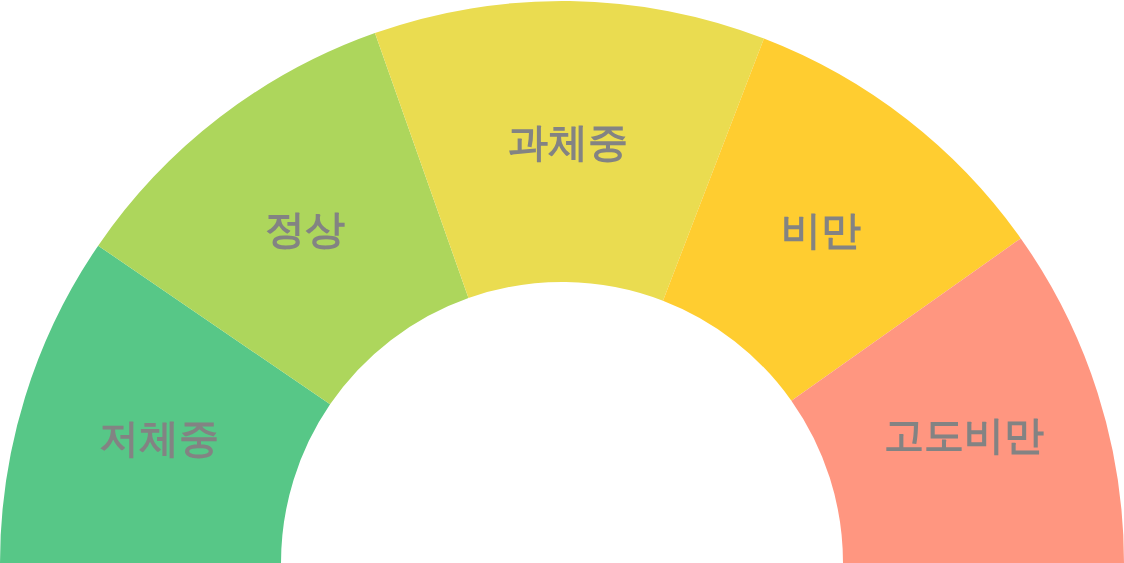 This screenshot has width=1124, height=563. I want to click on slice-label: 비만, so click(820, 230).